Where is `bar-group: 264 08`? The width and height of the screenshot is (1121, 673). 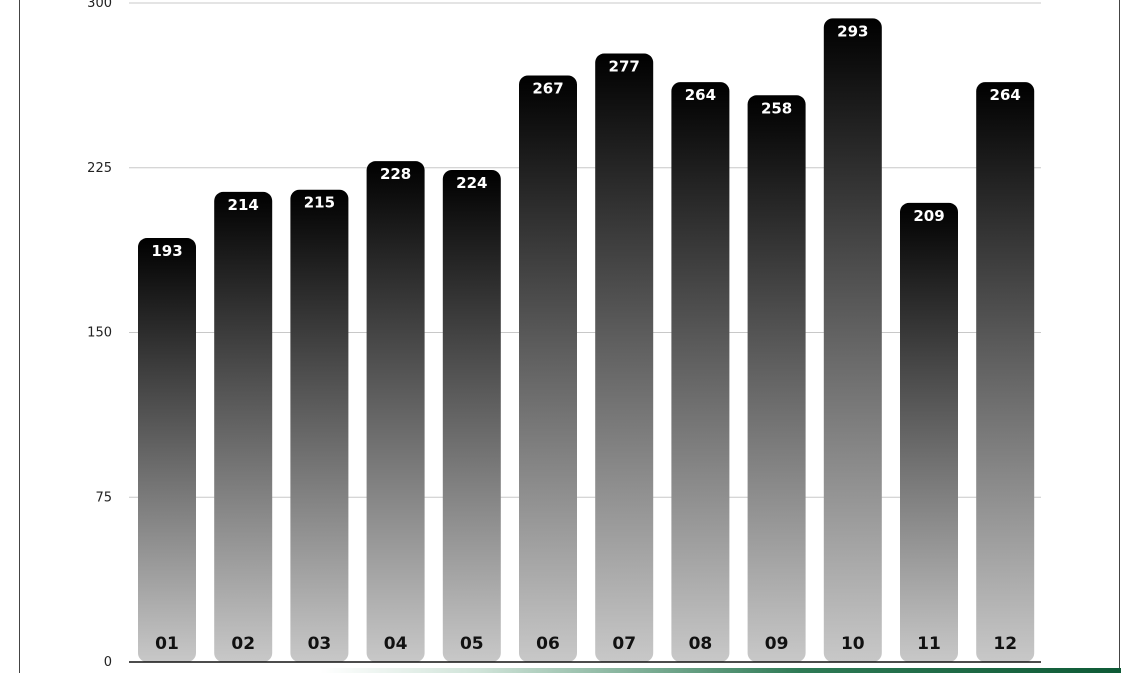
bar-group: 264 08 is located at coordinates (700, 372).